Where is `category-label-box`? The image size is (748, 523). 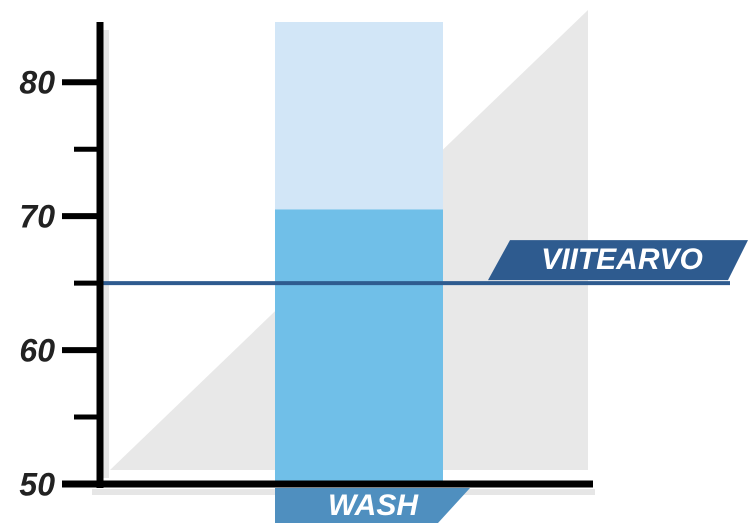 category-label-box is located at coordinates (372, 505).